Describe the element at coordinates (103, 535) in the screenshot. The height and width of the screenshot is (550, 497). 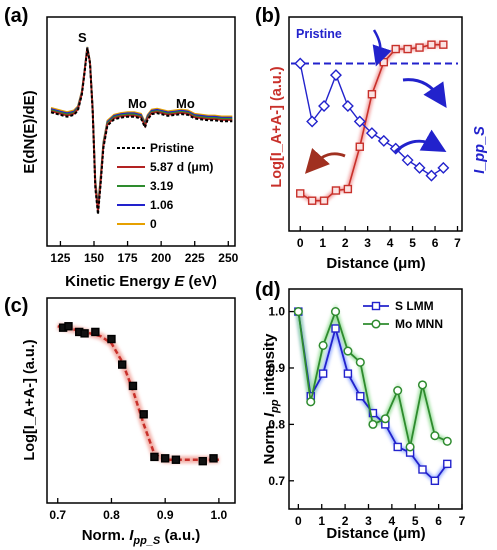
I see `panel-c-x-label-main: Norm.` at that location.